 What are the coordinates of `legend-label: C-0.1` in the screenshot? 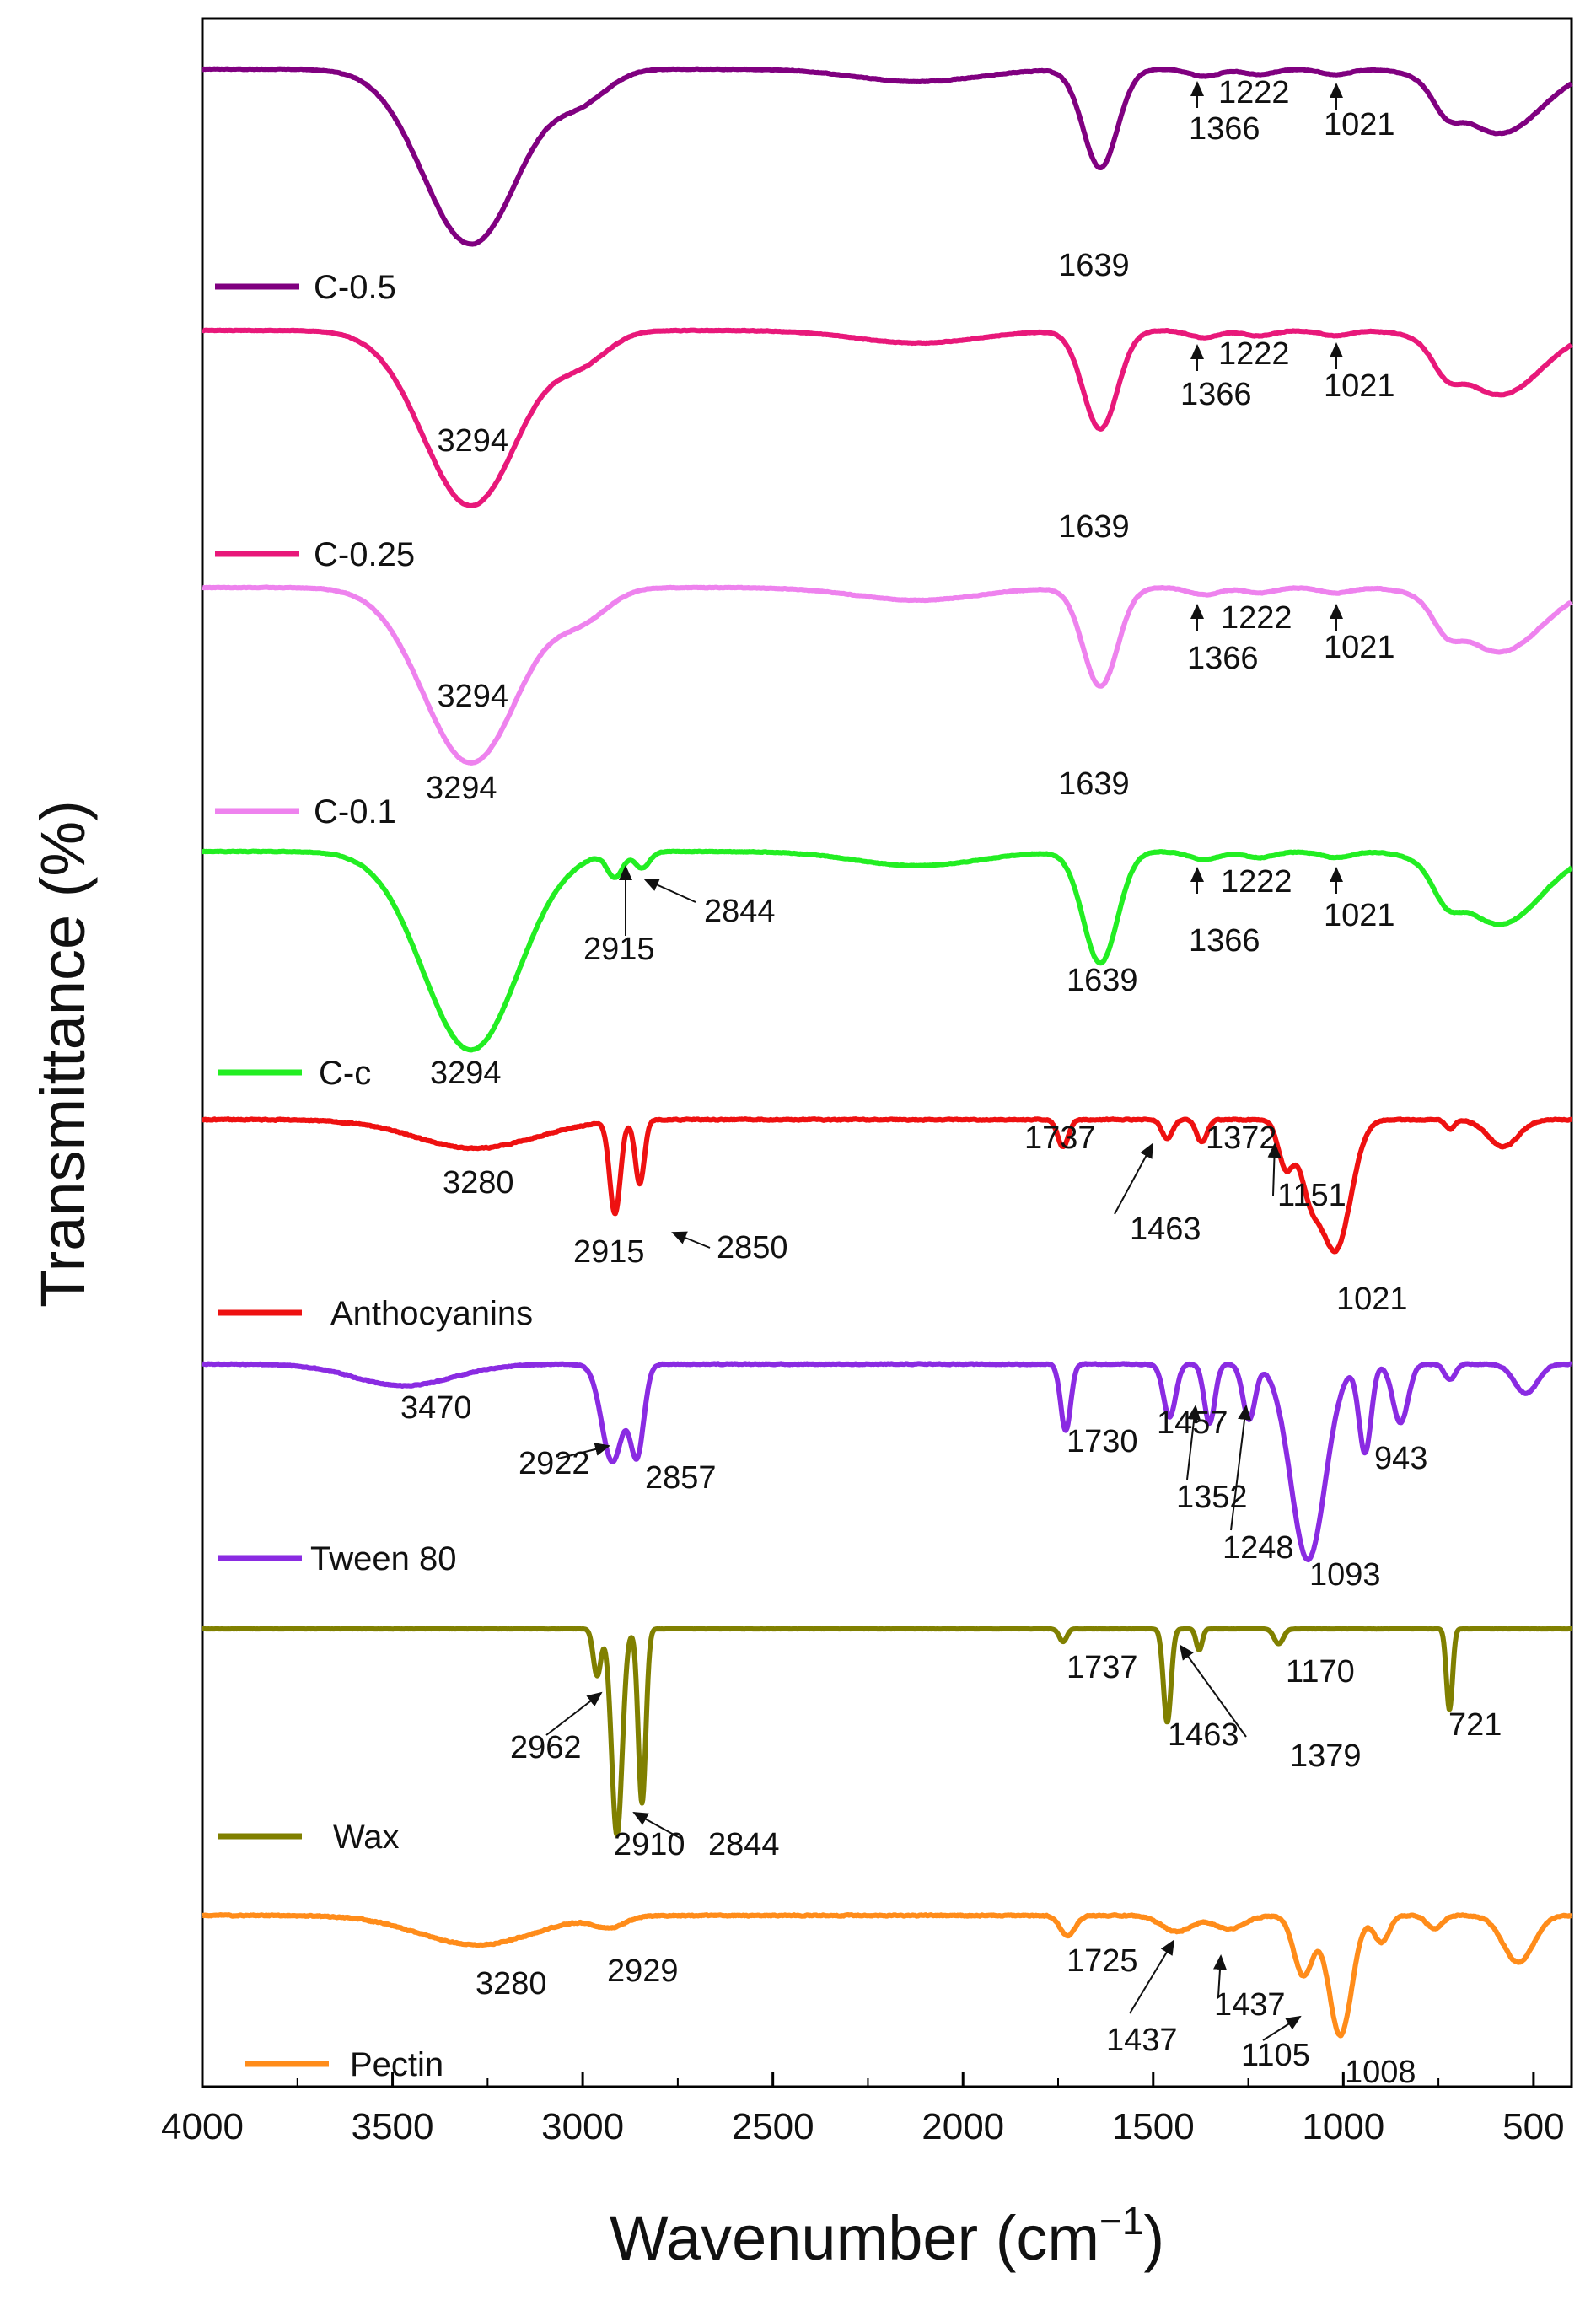 It's located at (355, 811).